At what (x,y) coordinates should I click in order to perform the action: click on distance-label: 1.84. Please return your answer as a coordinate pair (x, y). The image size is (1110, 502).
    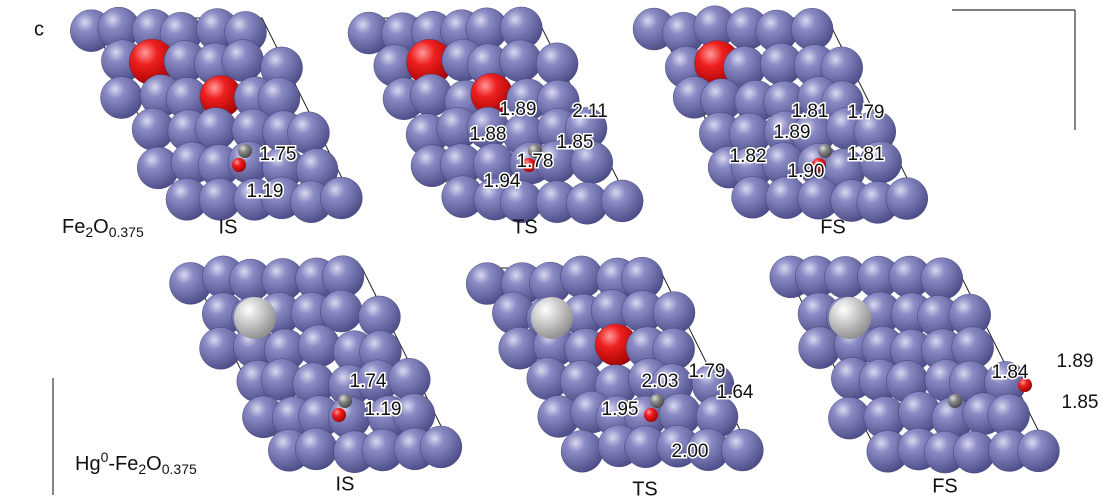
    Looking at the image, I should click on (1010, 372).